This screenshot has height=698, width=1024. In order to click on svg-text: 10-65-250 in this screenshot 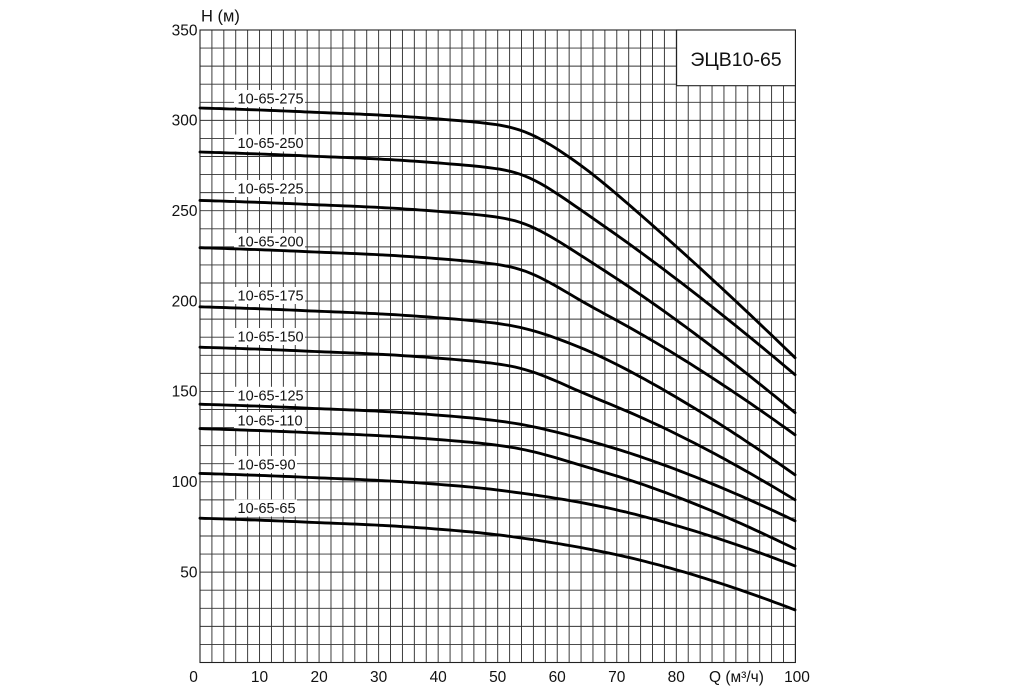, I will do `click(271, 144)`.